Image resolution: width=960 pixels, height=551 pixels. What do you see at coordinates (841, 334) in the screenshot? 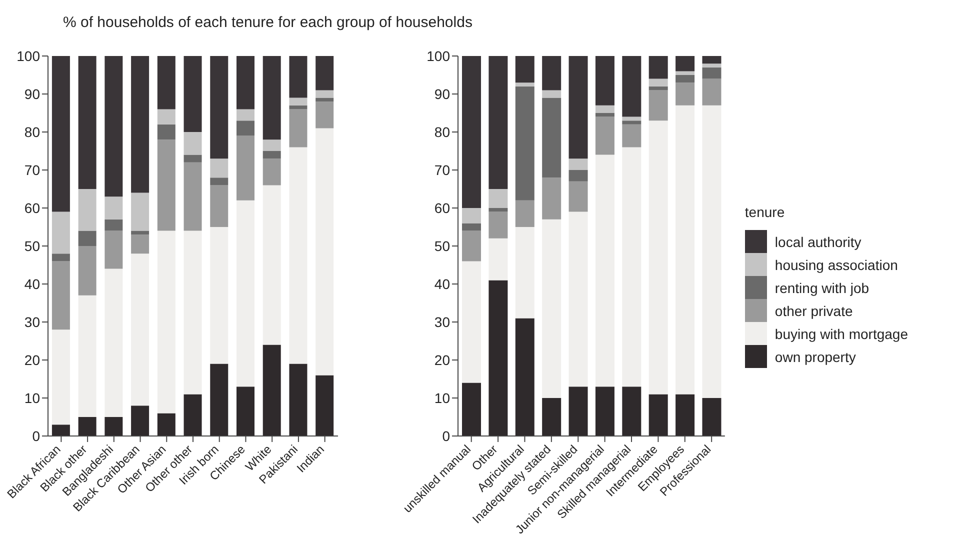
I see `legend-label: buying with mortgage` at bounding box center [841, 334].